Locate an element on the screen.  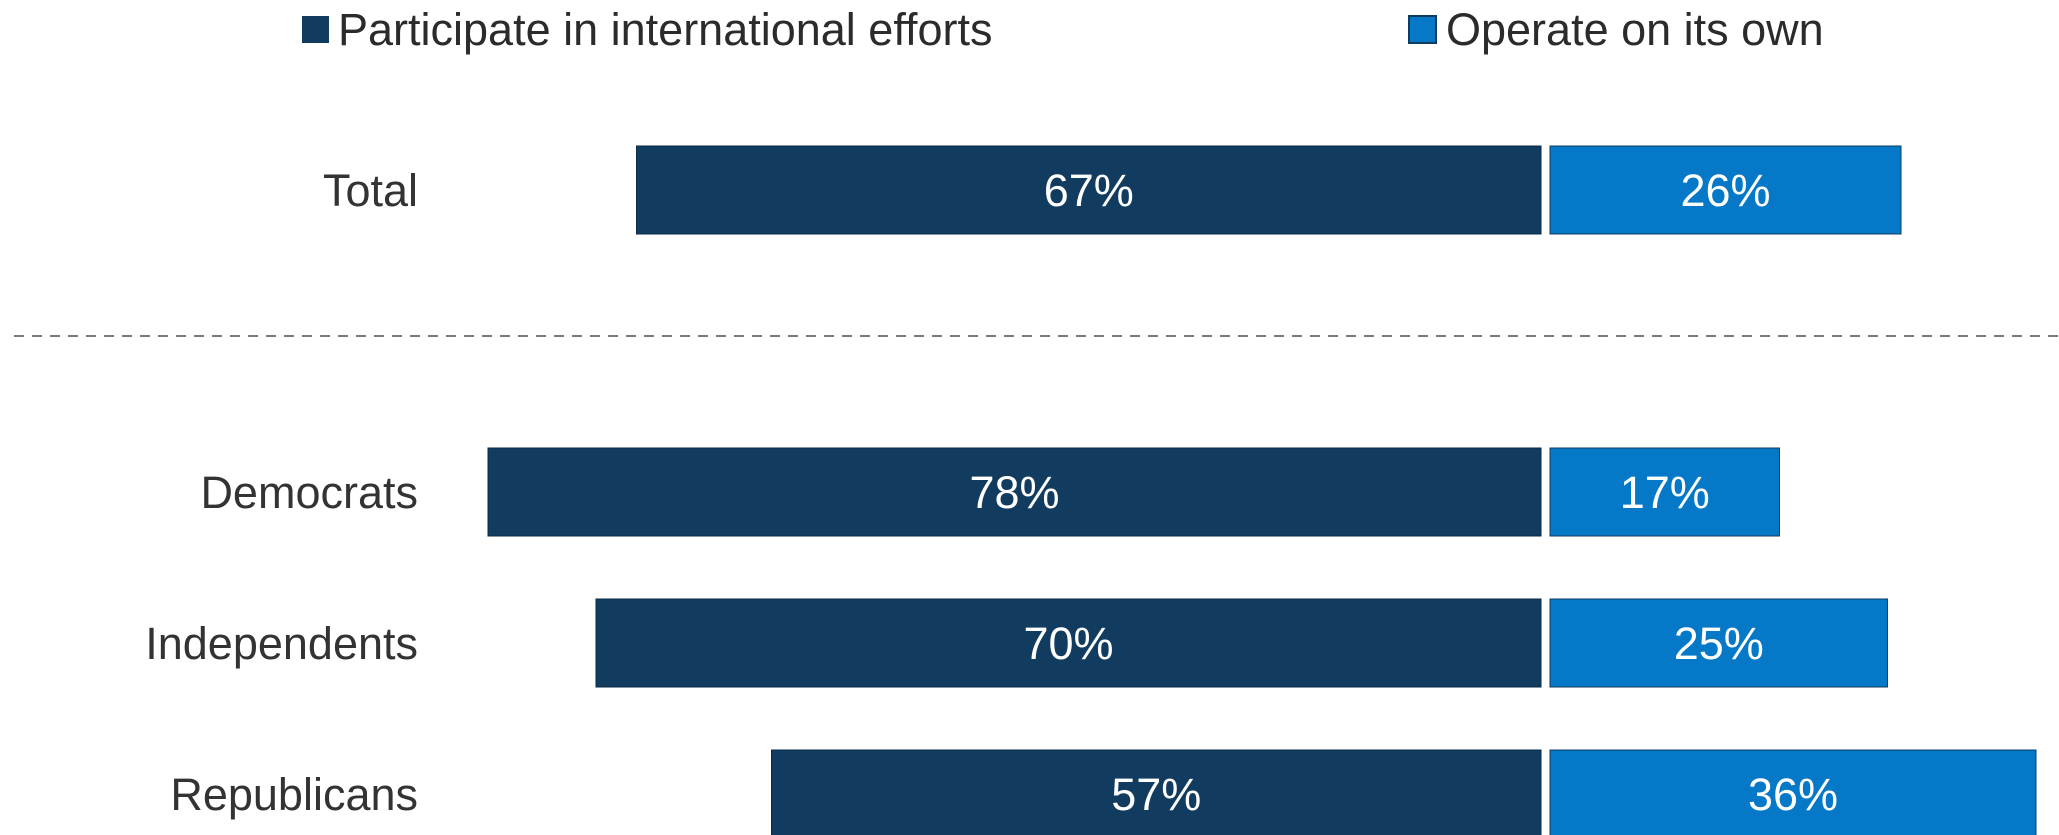
value-label-participate-independents: 70% is located at coordinates (1068, 643).